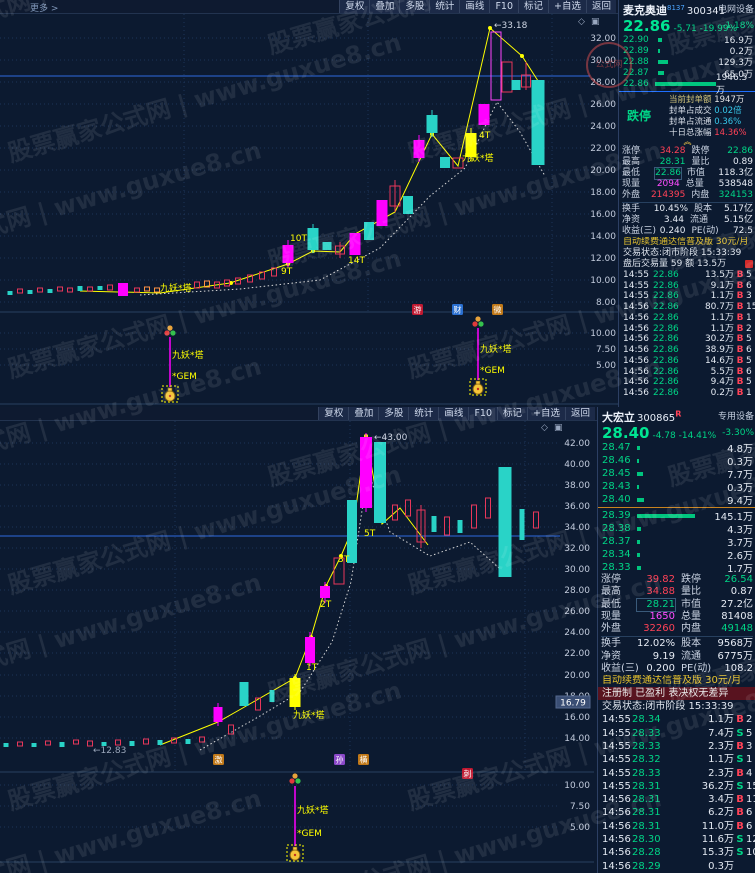  What do you see at coordinates (295, 853) in the screenshot?
I see `moneybag-box` at bounding box center [295, 853].